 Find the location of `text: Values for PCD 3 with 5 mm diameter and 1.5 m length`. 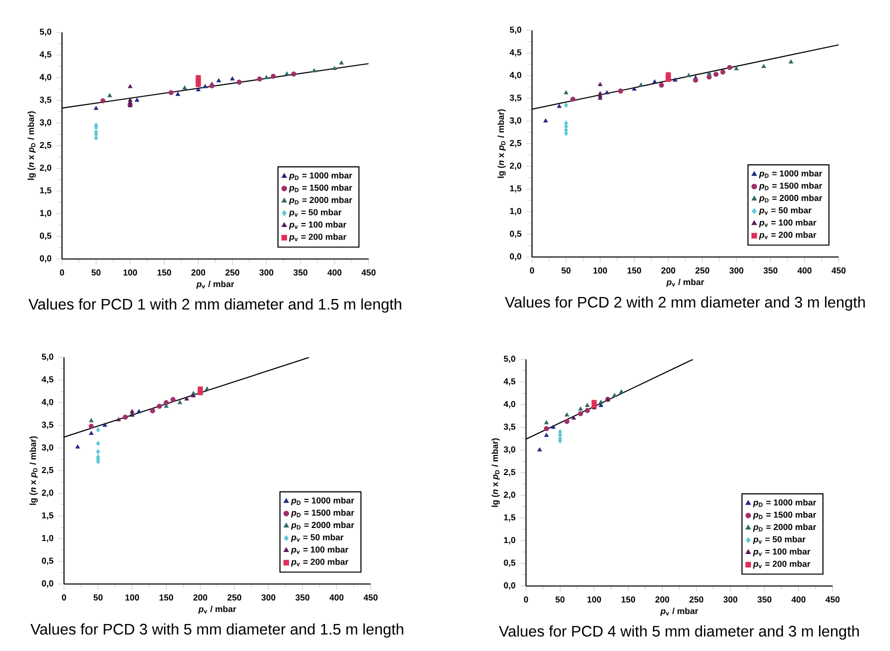

text: Values for PCD 3 with 5 mm diameter and 1.5 m length is located at coordinates (217, 630).